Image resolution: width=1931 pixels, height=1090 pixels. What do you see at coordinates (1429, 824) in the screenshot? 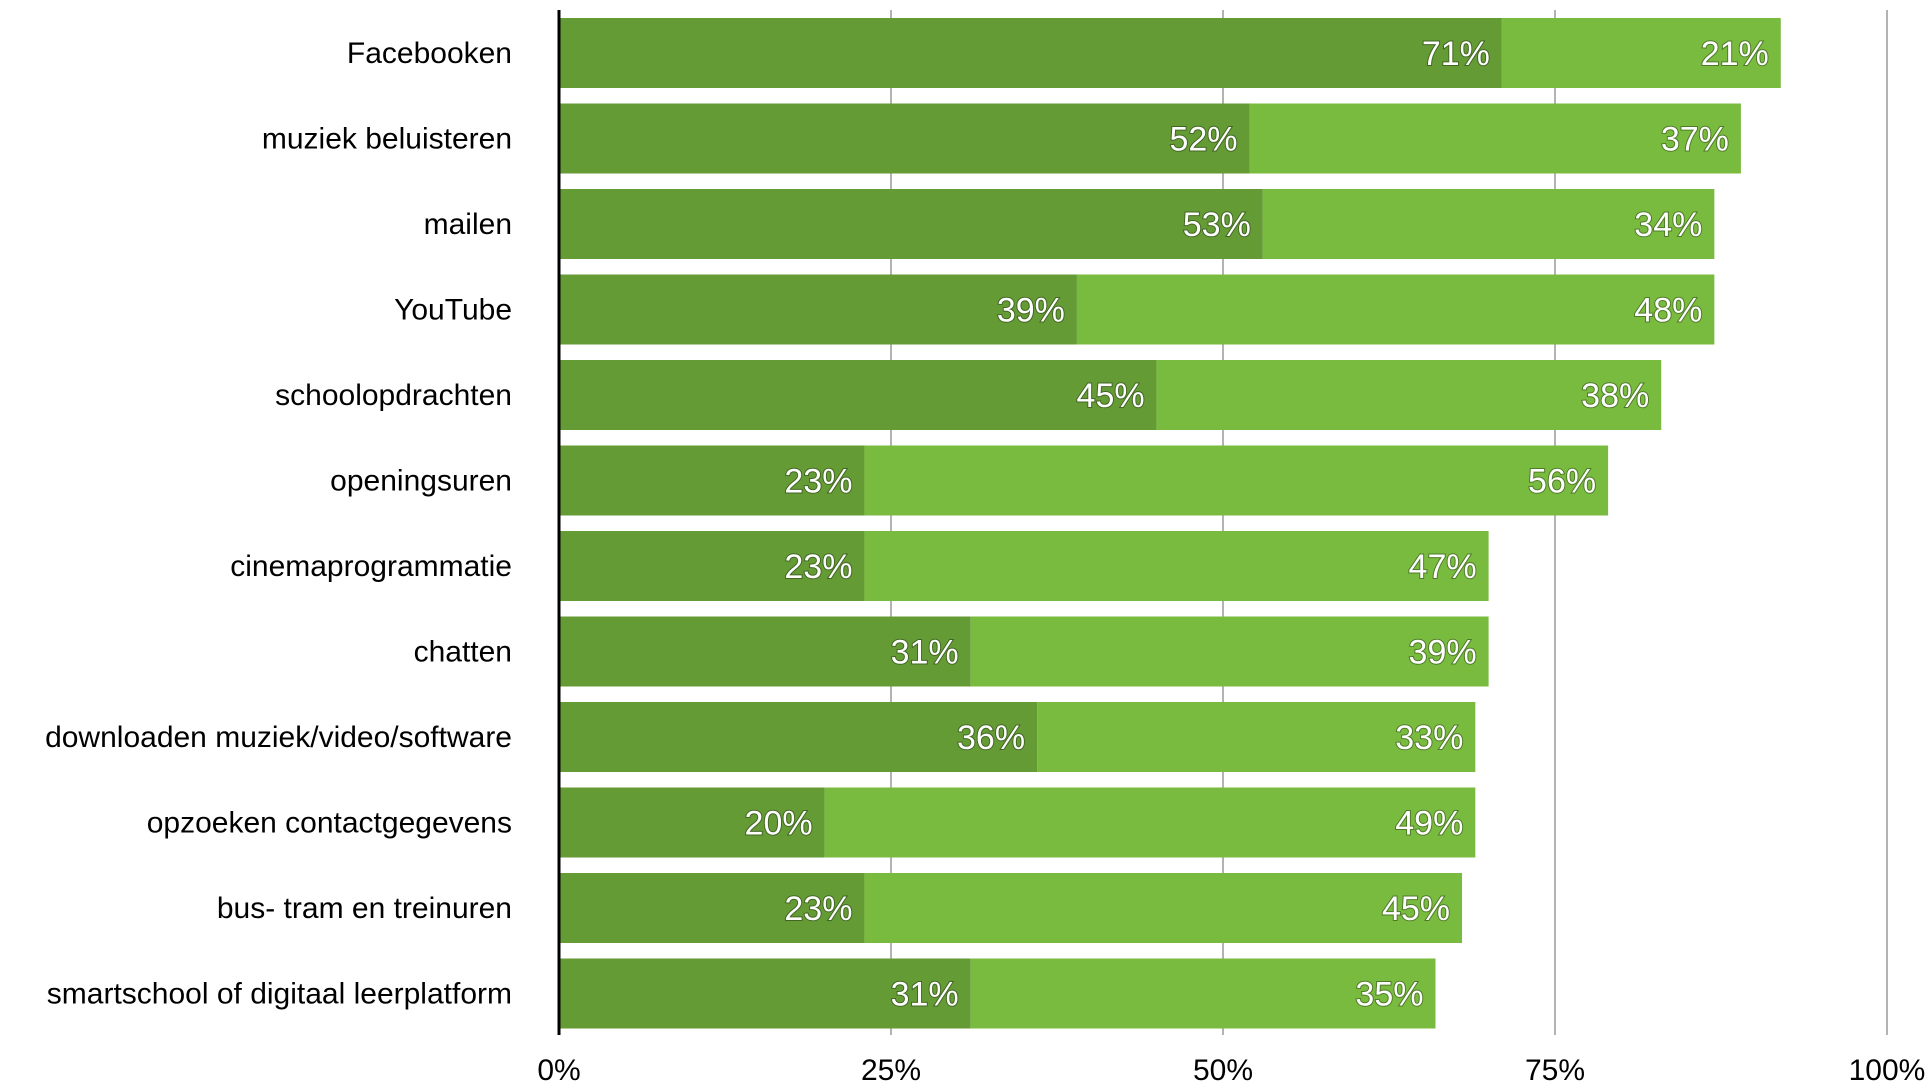
I see `bar-value-label: 49%` at bounding box center [1429, 824].